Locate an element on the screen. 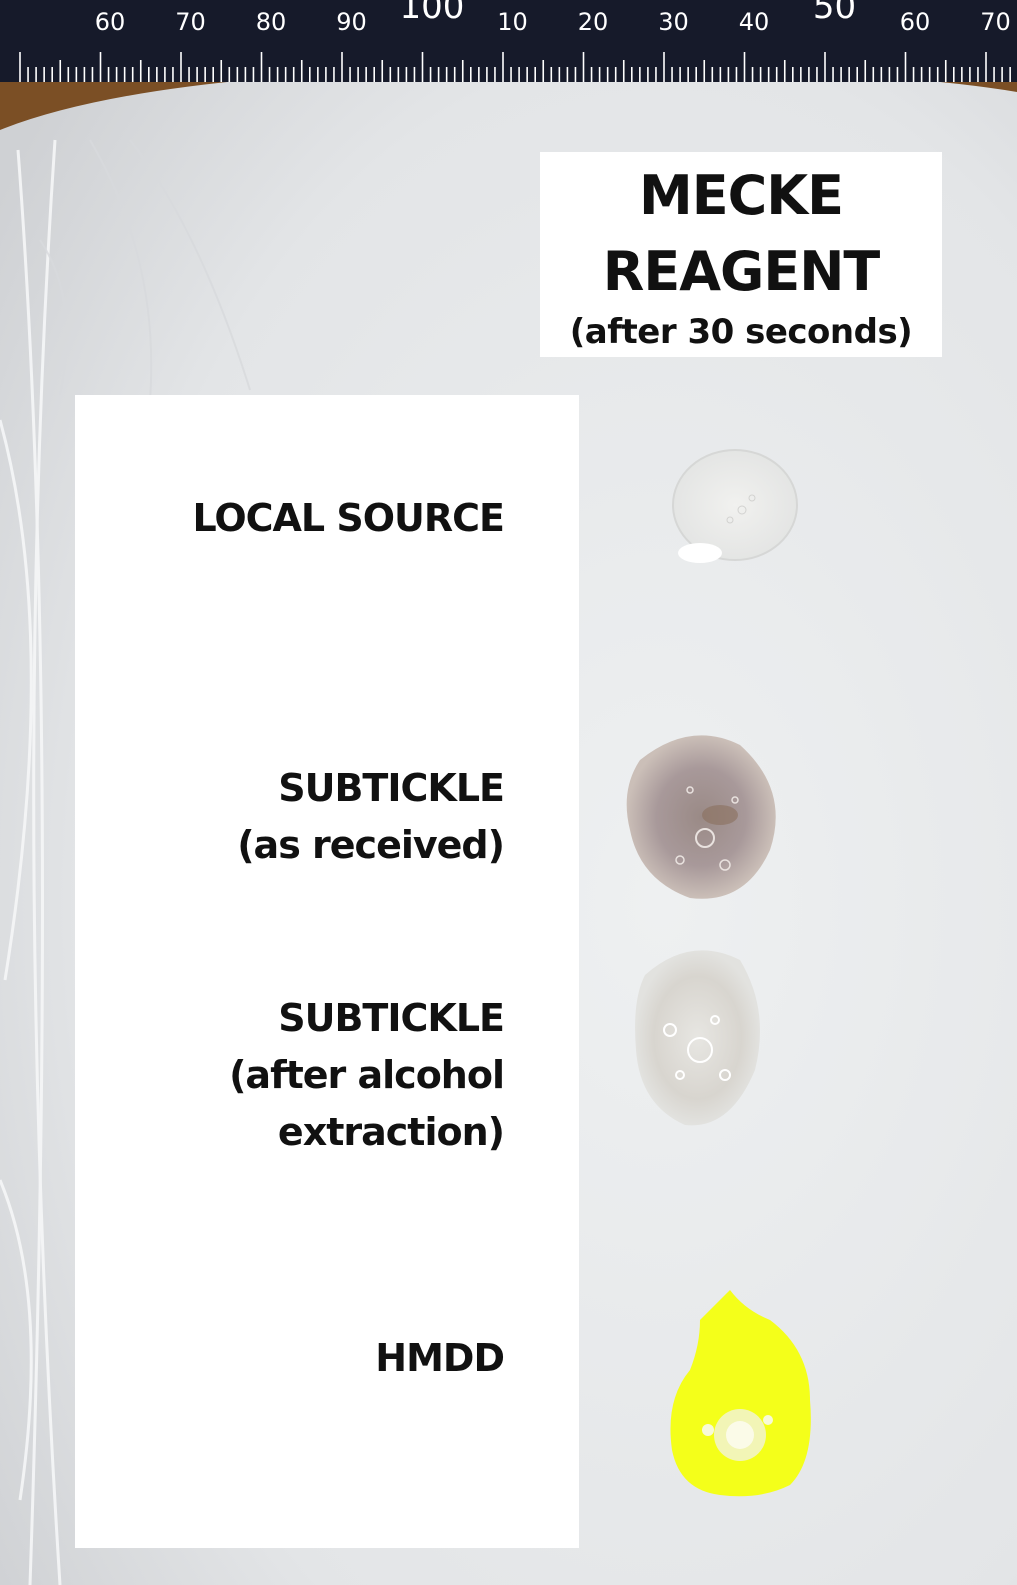 This screenshot has width=1017, height=1585. sample-label-subtickle-as-received: SUBTICKLE (as received) is located at coordinates (371, 817).